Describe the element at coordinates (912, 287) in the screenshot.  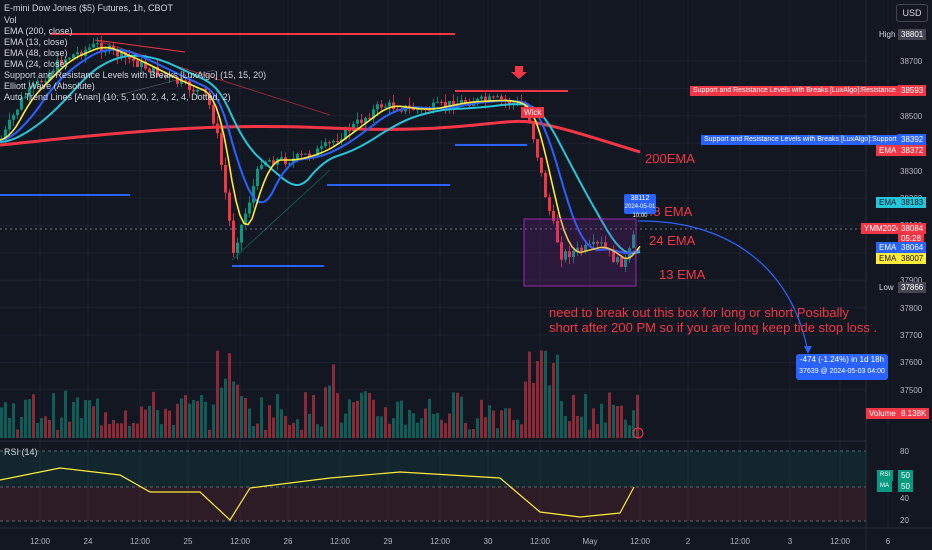
I see `low-value-badge: 37866` at that location.